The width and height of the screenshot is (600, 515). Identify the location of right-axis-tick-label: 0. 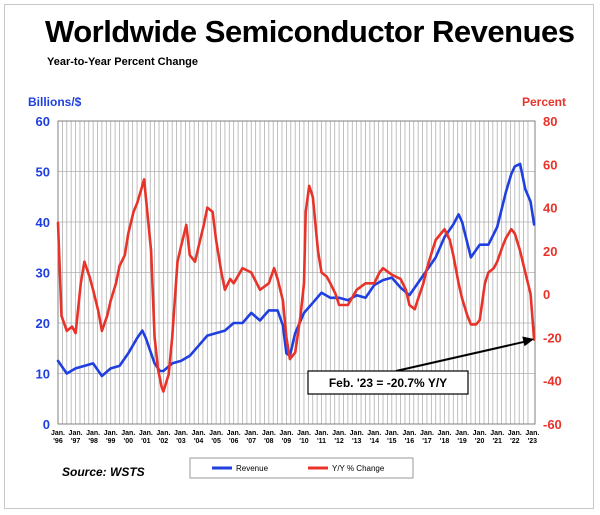
(546, 294).